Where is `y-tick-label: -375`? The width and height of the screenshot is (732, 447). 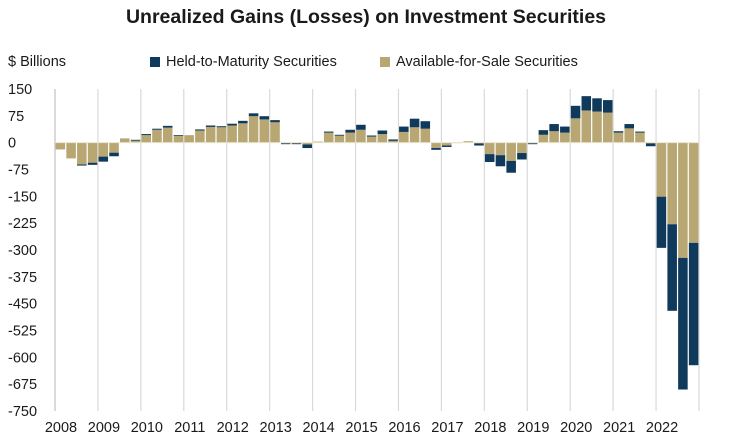
y-tick-label: -375 is located at coordinates (22, 278).